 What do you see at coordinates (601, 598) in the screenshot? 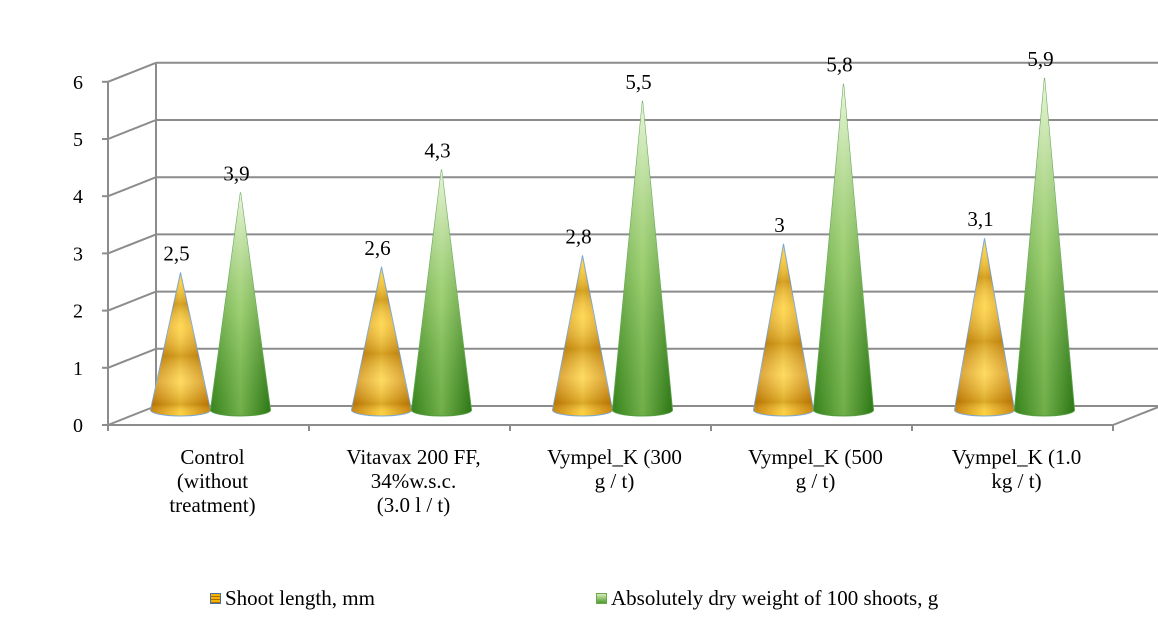
I see `legend-swatch-dry-weight` at bounding box center [601, 598].